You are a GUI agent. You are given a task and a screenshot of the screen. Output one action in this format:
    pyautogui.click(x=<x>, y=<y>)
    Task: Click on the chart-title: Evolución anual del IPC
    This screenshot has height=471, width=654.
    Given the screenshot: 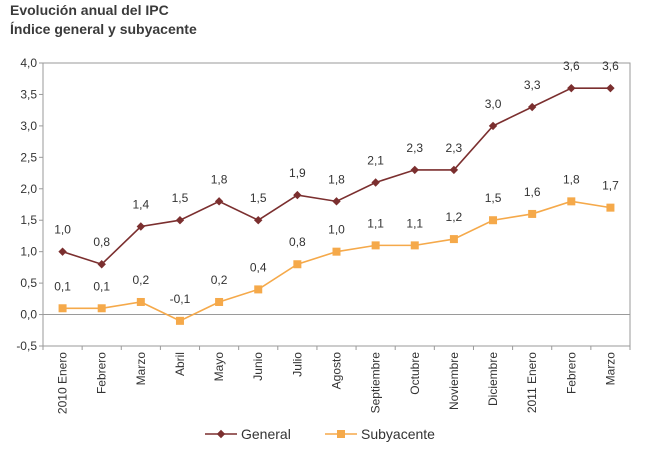 What is the action you would take?
    pyautogui.click(x=89, y=10)
    